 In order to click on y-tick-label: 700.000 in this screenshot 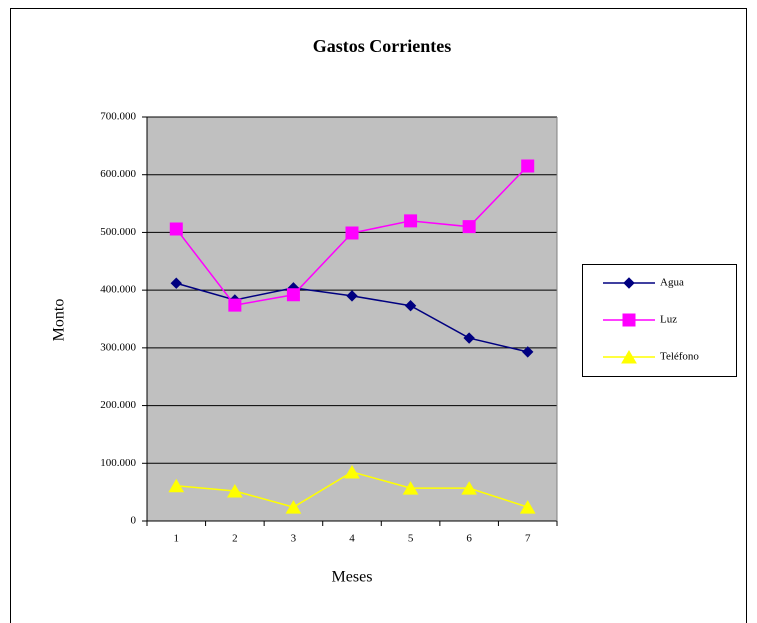, I will do `click(118, 117)`.